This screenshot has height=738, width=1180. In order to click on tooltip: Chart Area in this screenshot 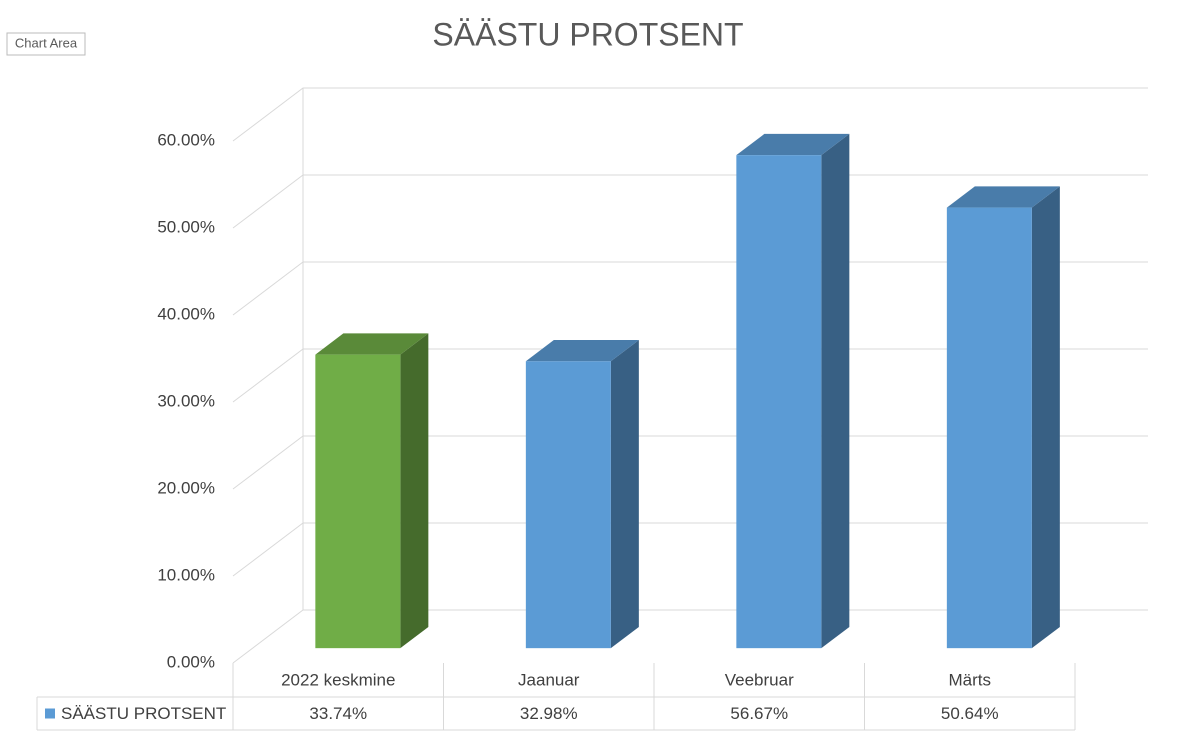, I will do `click(46, 42)`.